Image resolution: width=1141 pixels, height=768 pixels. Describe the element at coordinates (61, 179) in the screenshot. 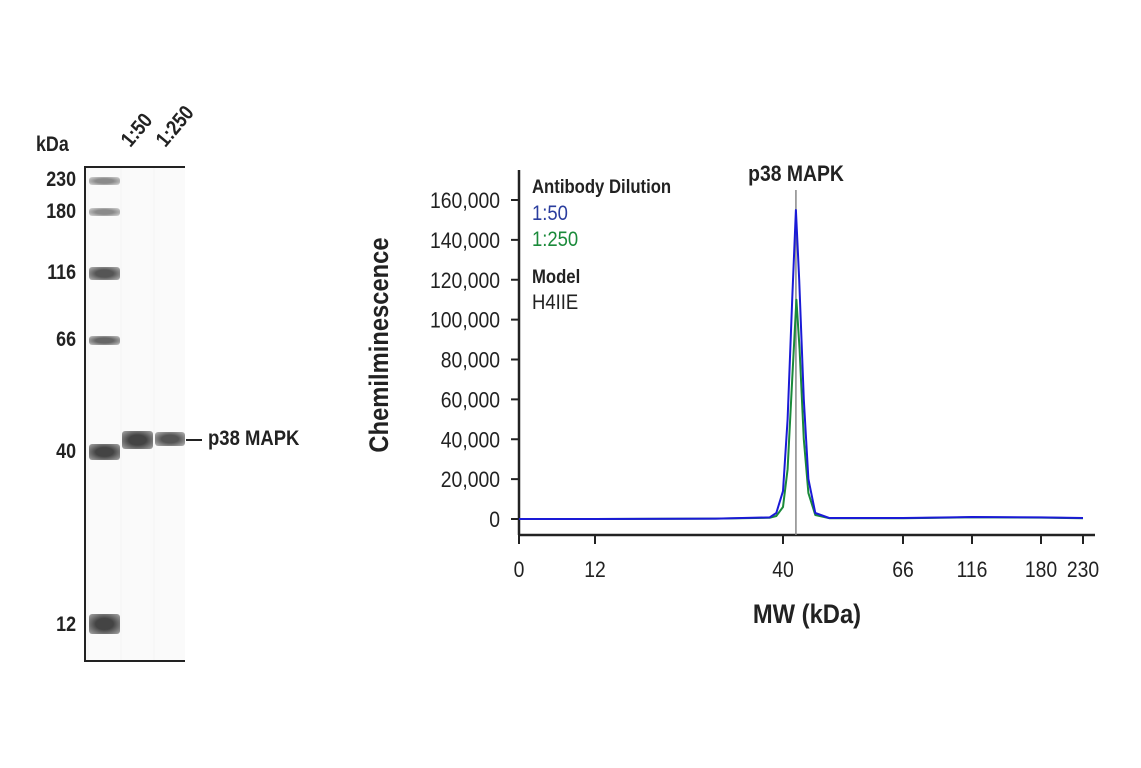

I see `mw-label-230: 230` at that location.